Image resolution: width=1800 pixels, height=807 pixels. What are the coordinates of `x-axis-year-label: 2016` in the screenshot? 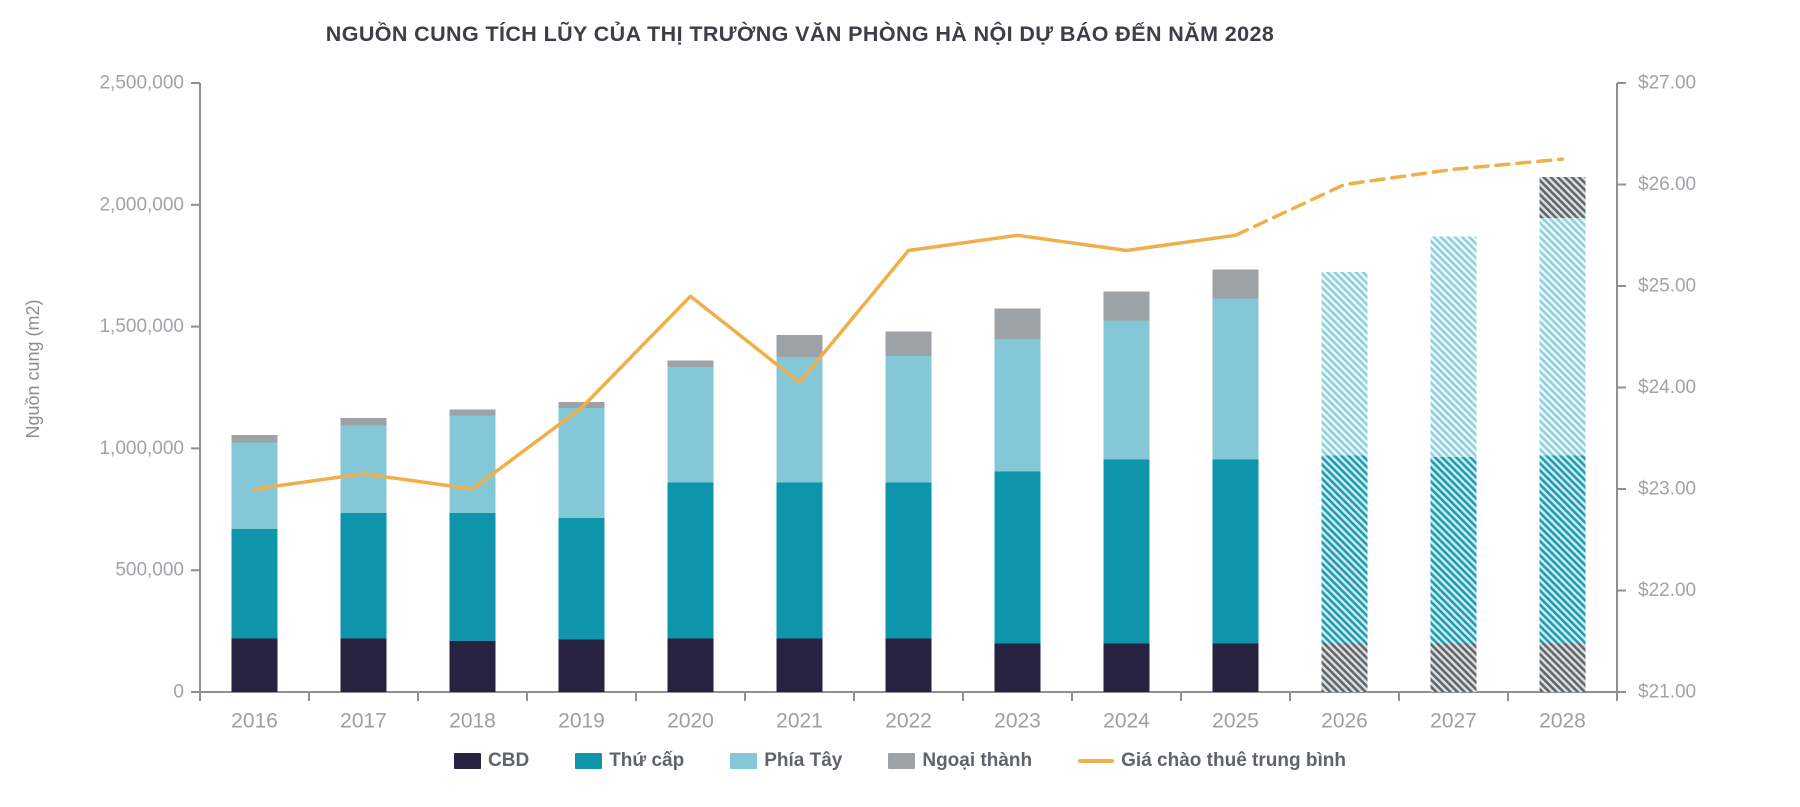 It's located at (254, 721).